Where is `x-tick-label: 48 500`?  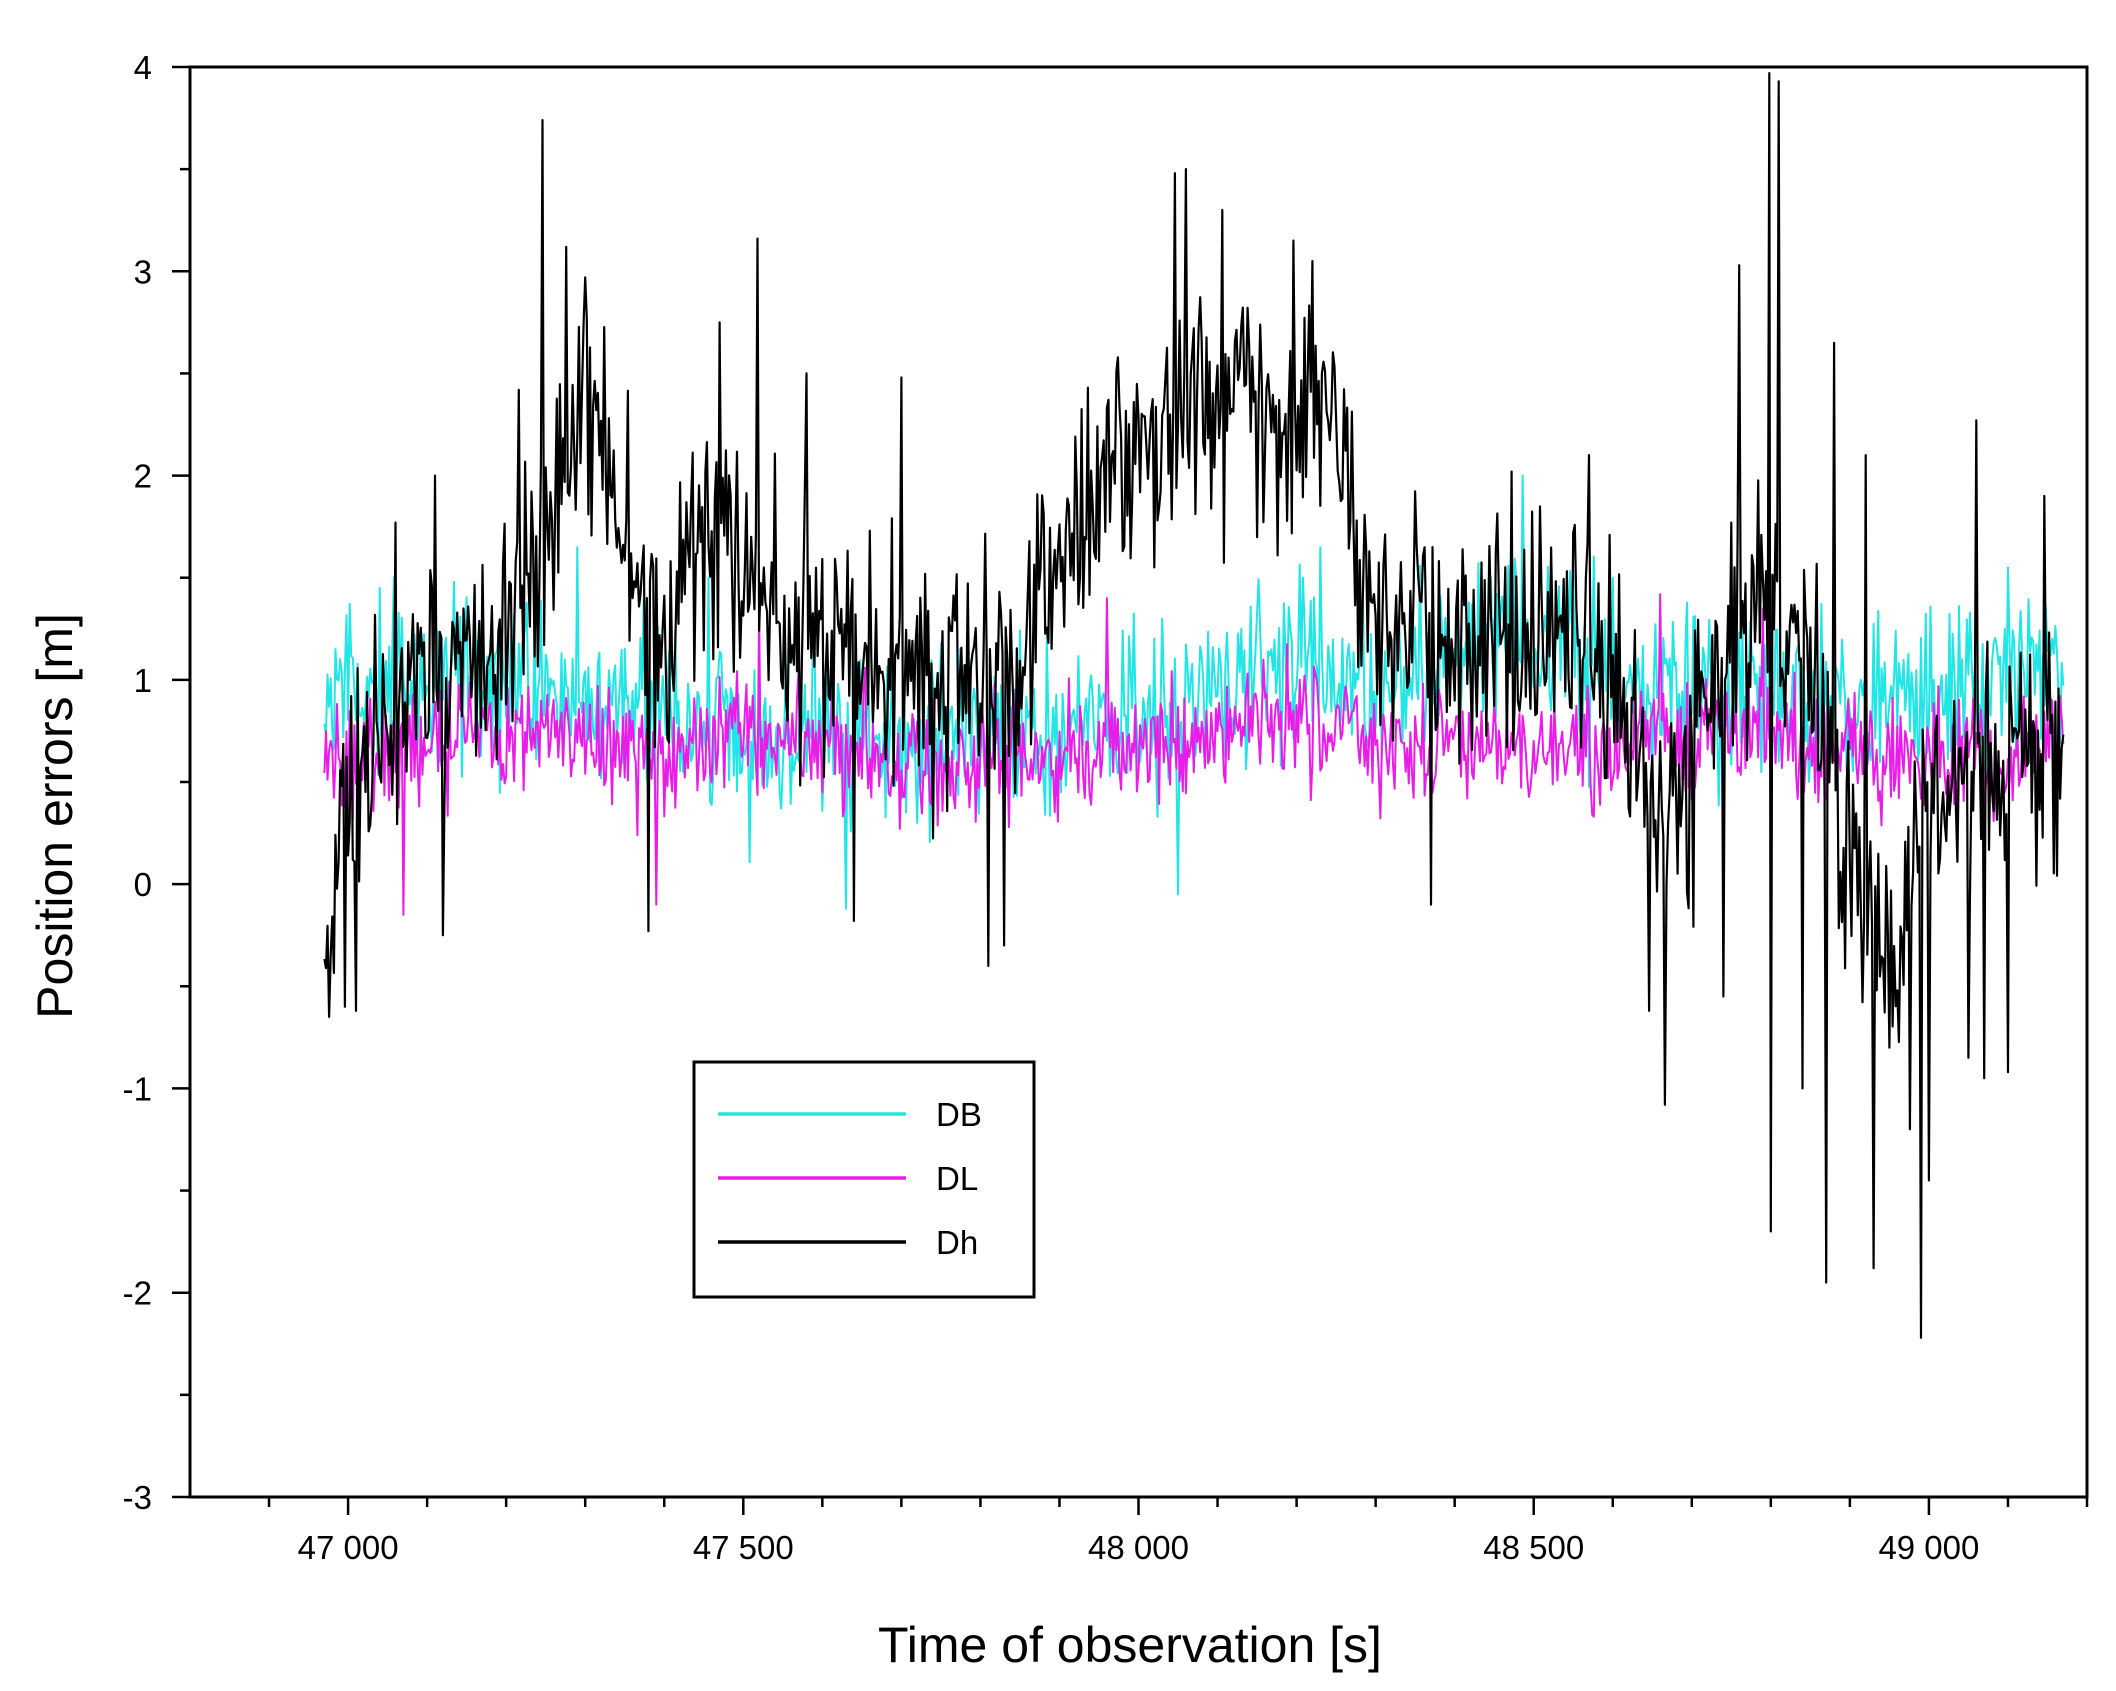
x-tick-label: 48 500 is located at coordinates (1533, 1547).